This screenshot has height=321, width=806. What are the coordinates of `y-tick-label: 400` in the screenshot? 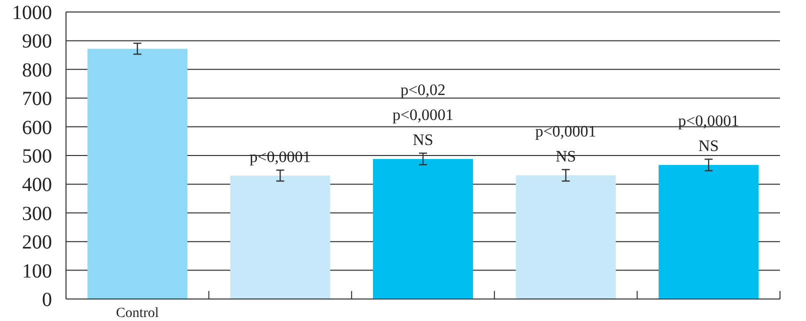 It's located at (37, 185).